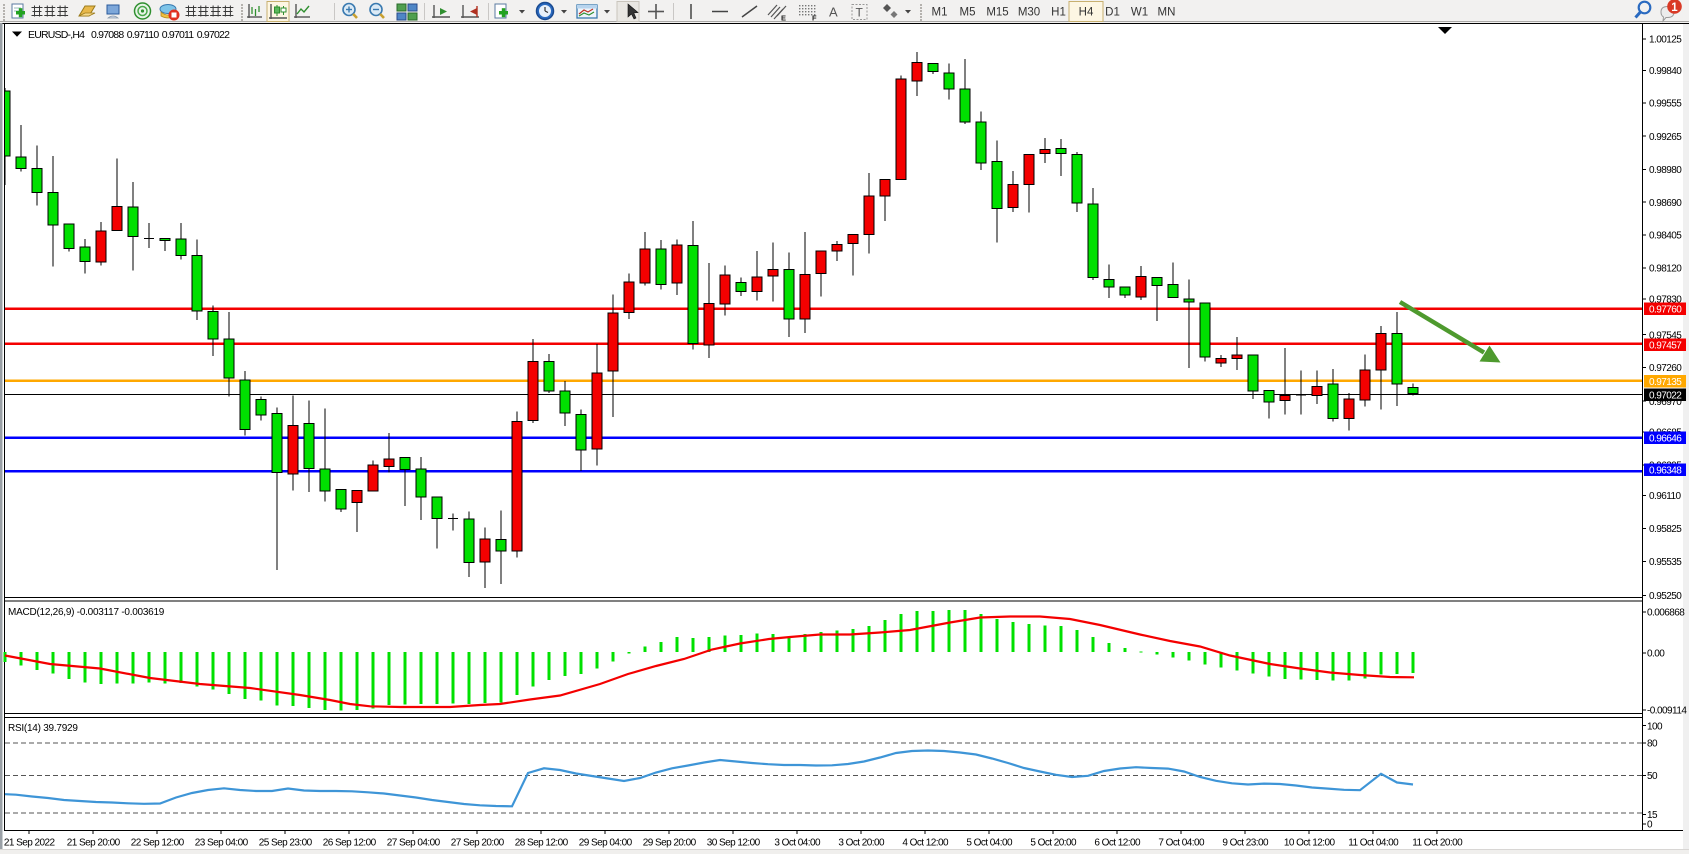 The height and width of the screenshot is (854, 1689). Describe the element at coordinates (734, 843) in the screenshot. I see `svg-text: 30 Sep 12:00` at that location.